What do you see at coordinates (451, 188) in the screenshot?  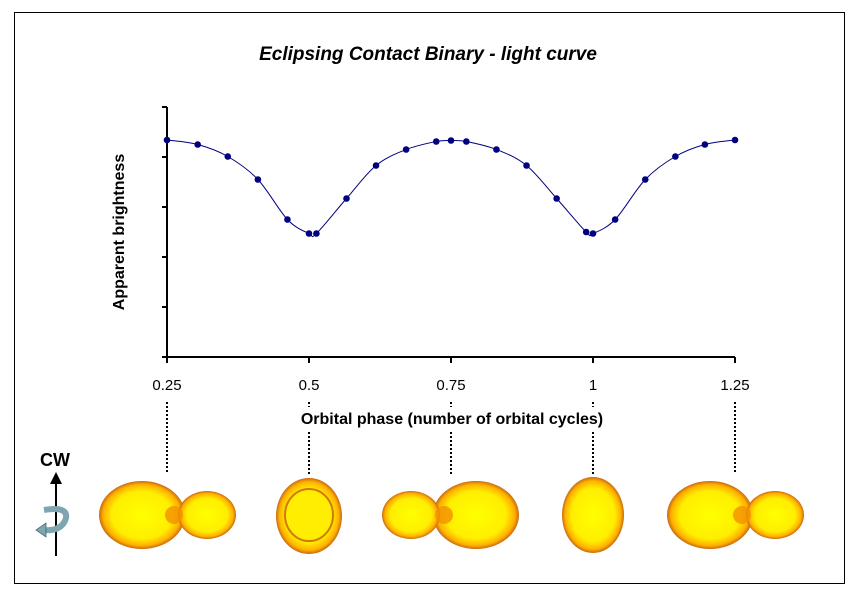 I see `series-line` at bounding box center [451, 188].